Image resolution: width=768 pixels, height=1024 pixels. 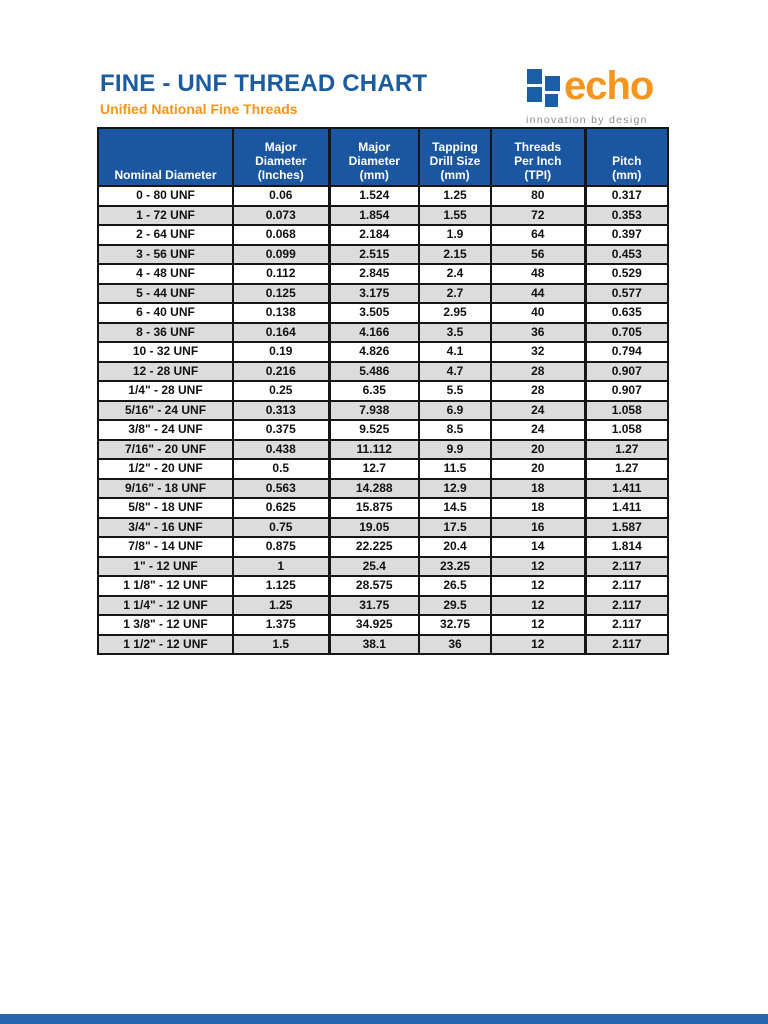 What do you see at coordinates (373, 332) in the screenshot?
I see `cell-major-diameter-mm: 4.166` at bounding box center [373, 332].